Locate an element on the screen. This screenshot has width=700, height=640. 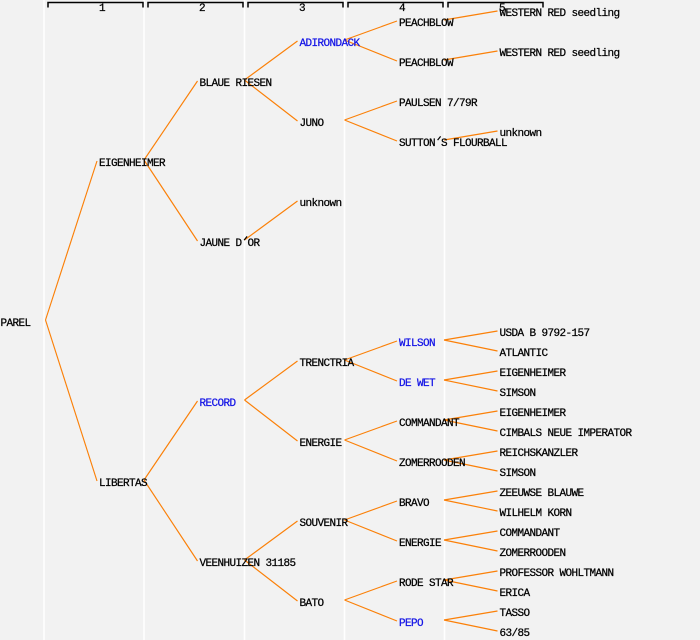
svg-text: 4 is located at coordinates (402, 9).